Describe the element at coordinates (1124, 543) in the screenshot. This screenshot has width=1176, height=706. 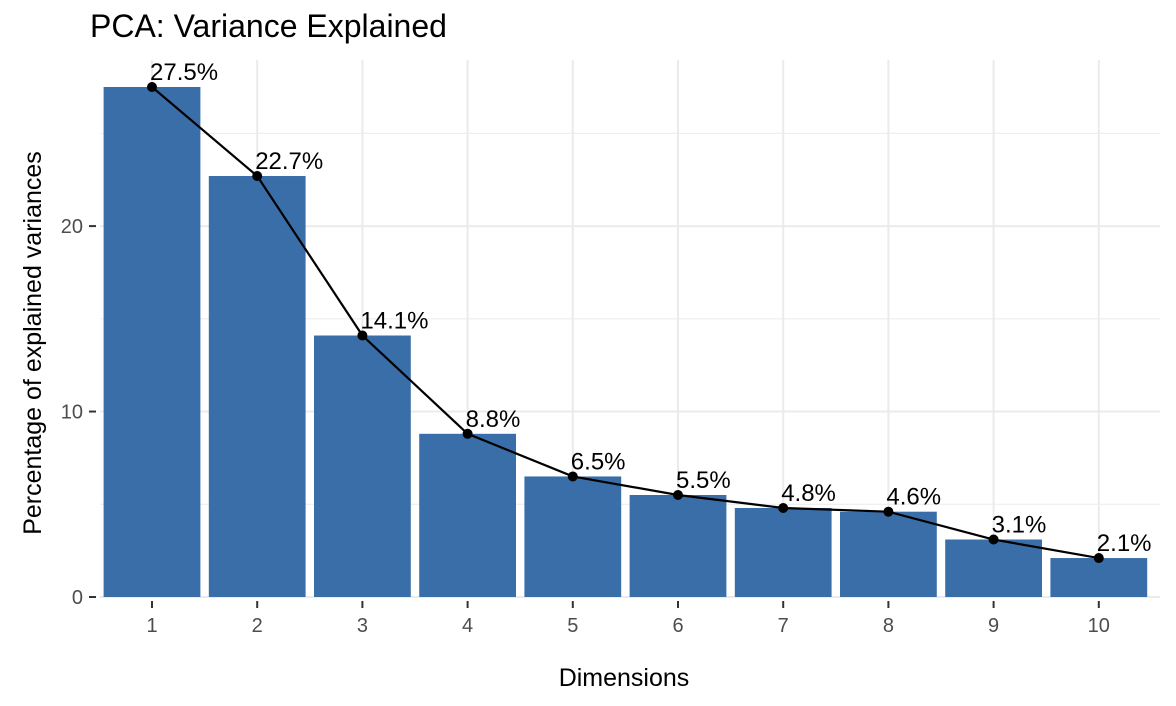
I see `data-label: 2.1%` at that location.